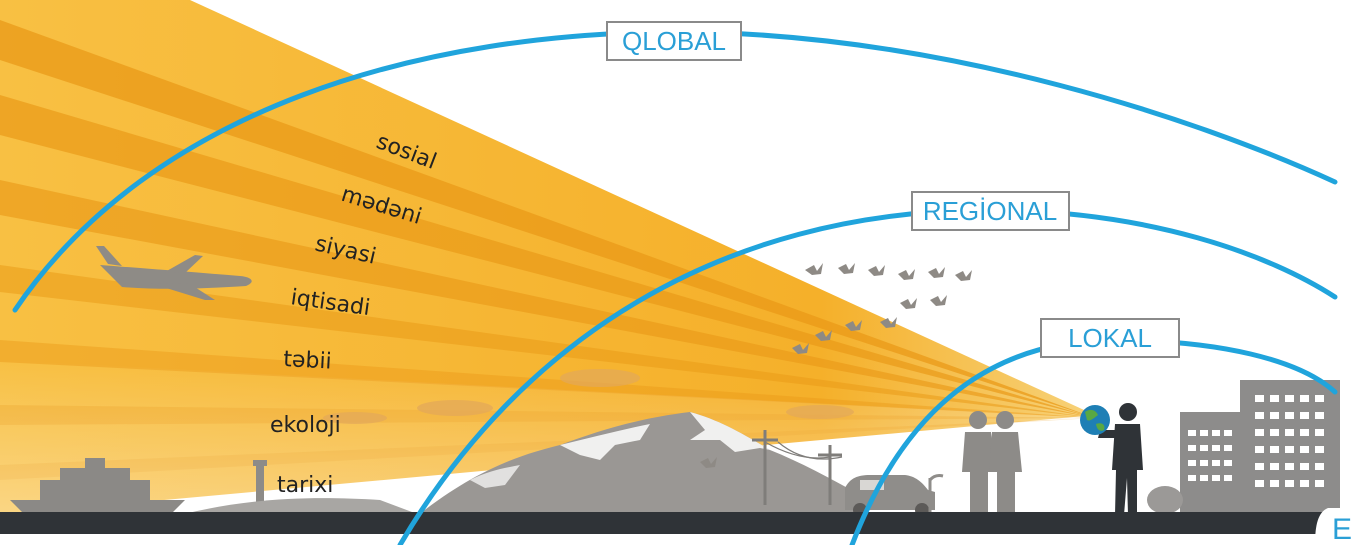 The image size is (1366, 545). I want to click on buildings-icon, so click(1243, 447).